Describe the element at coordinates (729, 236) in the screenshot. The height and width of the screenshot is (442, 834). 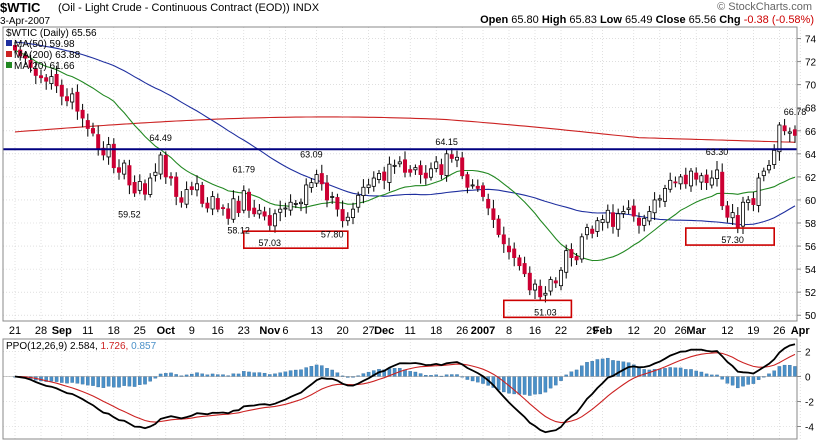
I see `support-box` at that location.